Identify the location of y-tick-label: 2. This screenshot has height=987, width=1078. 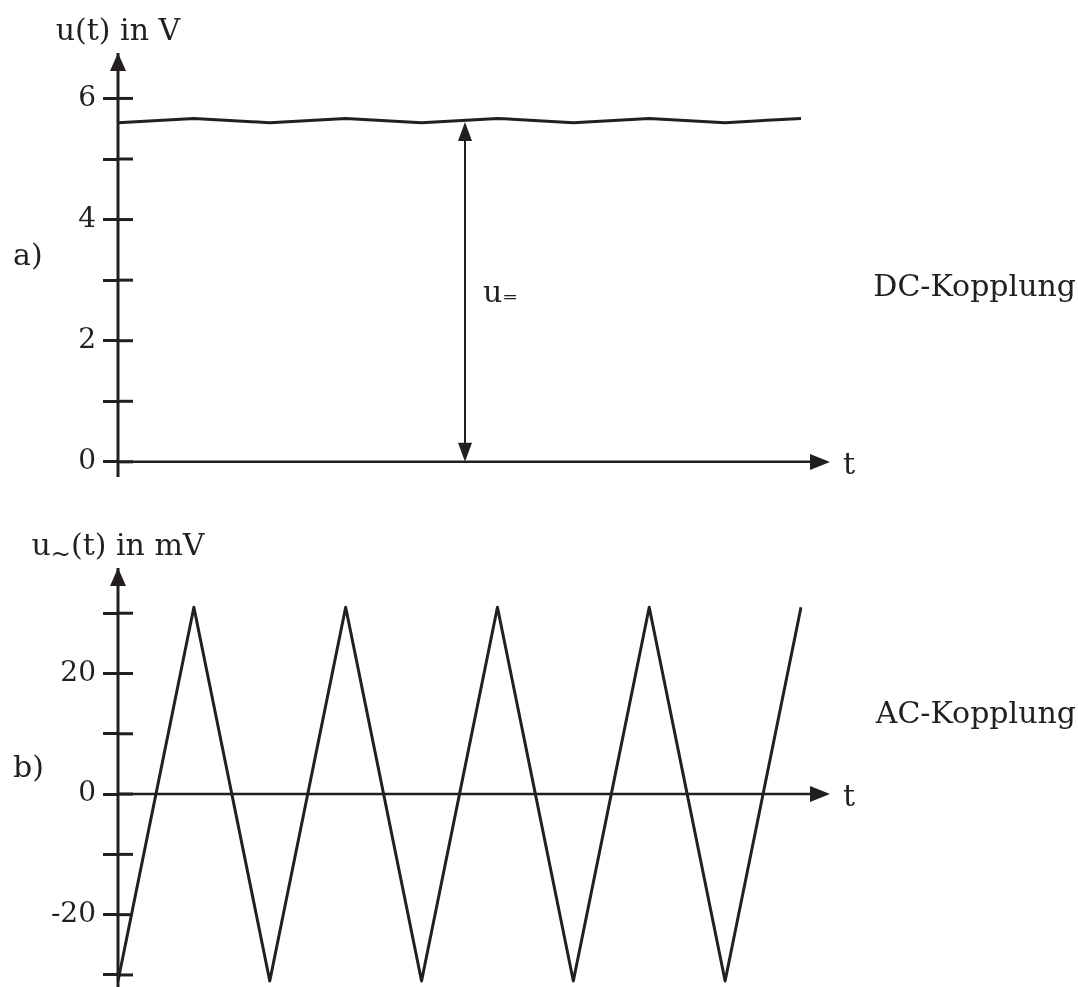
(87, 338).